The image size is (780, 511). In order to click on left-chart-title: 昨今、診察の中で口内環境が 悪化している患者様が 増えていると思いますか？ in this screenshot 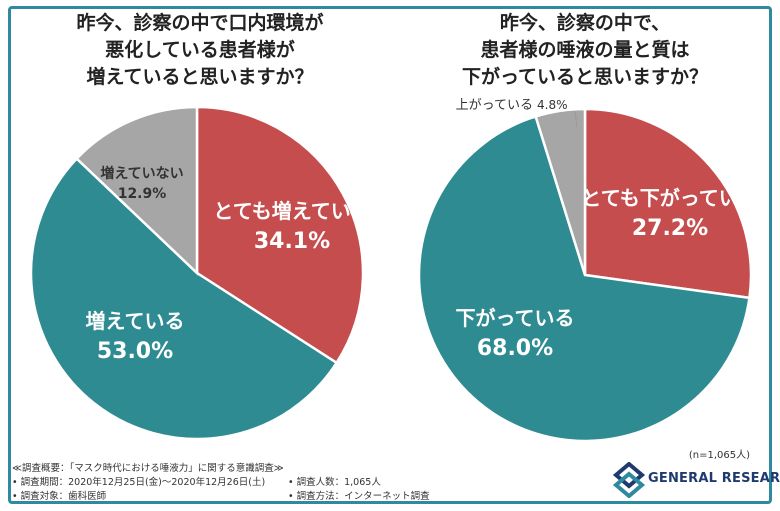, I will do `click(200, 50)`.